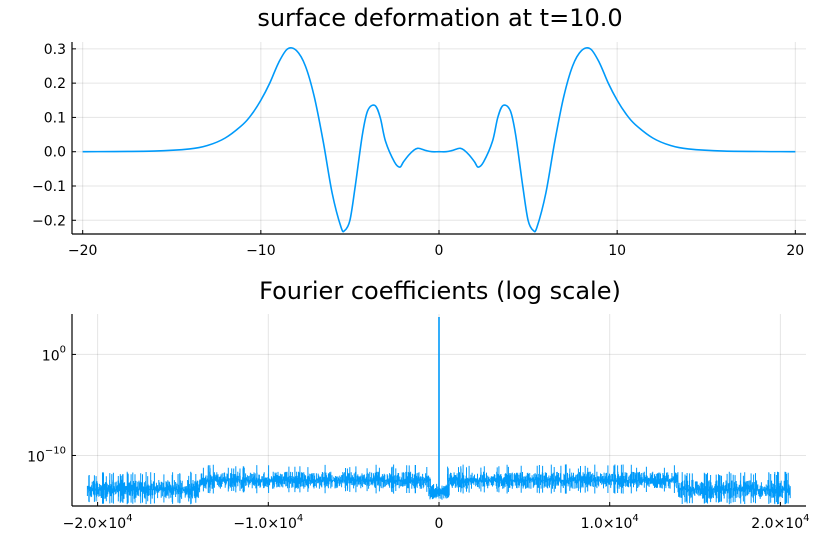  What do you see at coordinates (439, 251) in the screenshot?
I see `top-xtick-label: 0` at bounding box center [439, 251].